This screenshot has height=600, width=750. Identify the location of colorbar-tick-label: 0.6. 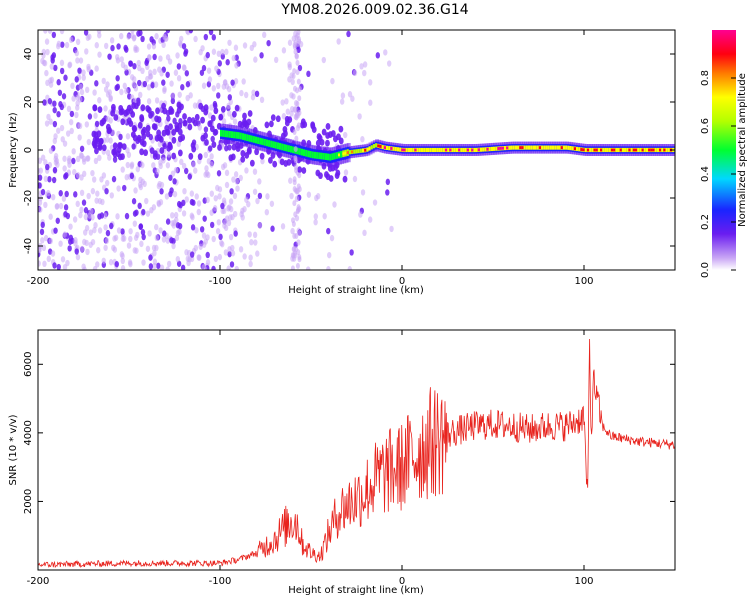
(705, 126).